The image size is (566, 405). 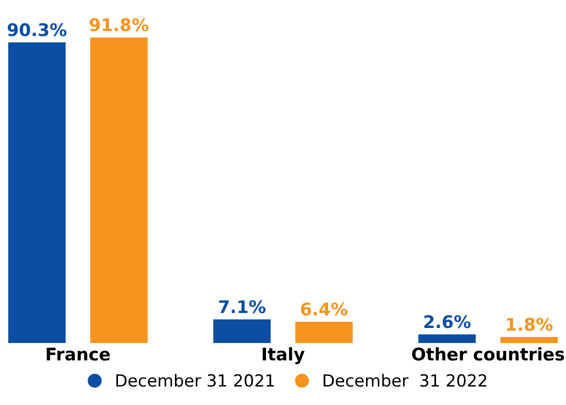 What do you see at coordinates (283, 355) in the screenshot?
I see `x-tick-label: Italy` at bounding box center [283, 355].